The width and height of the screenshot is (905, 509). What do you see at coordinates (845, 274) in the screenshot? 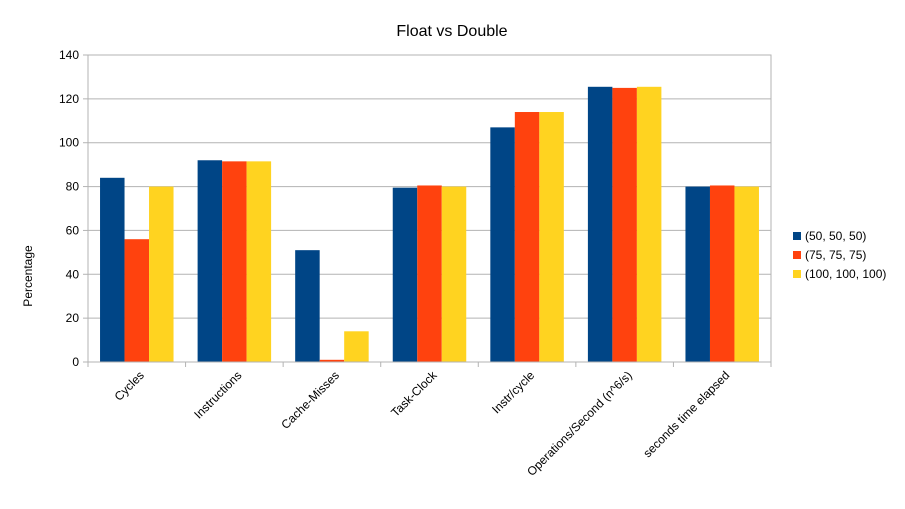
I see `legend-label: (100, 100, 100)` at bounding box center [845, 274].